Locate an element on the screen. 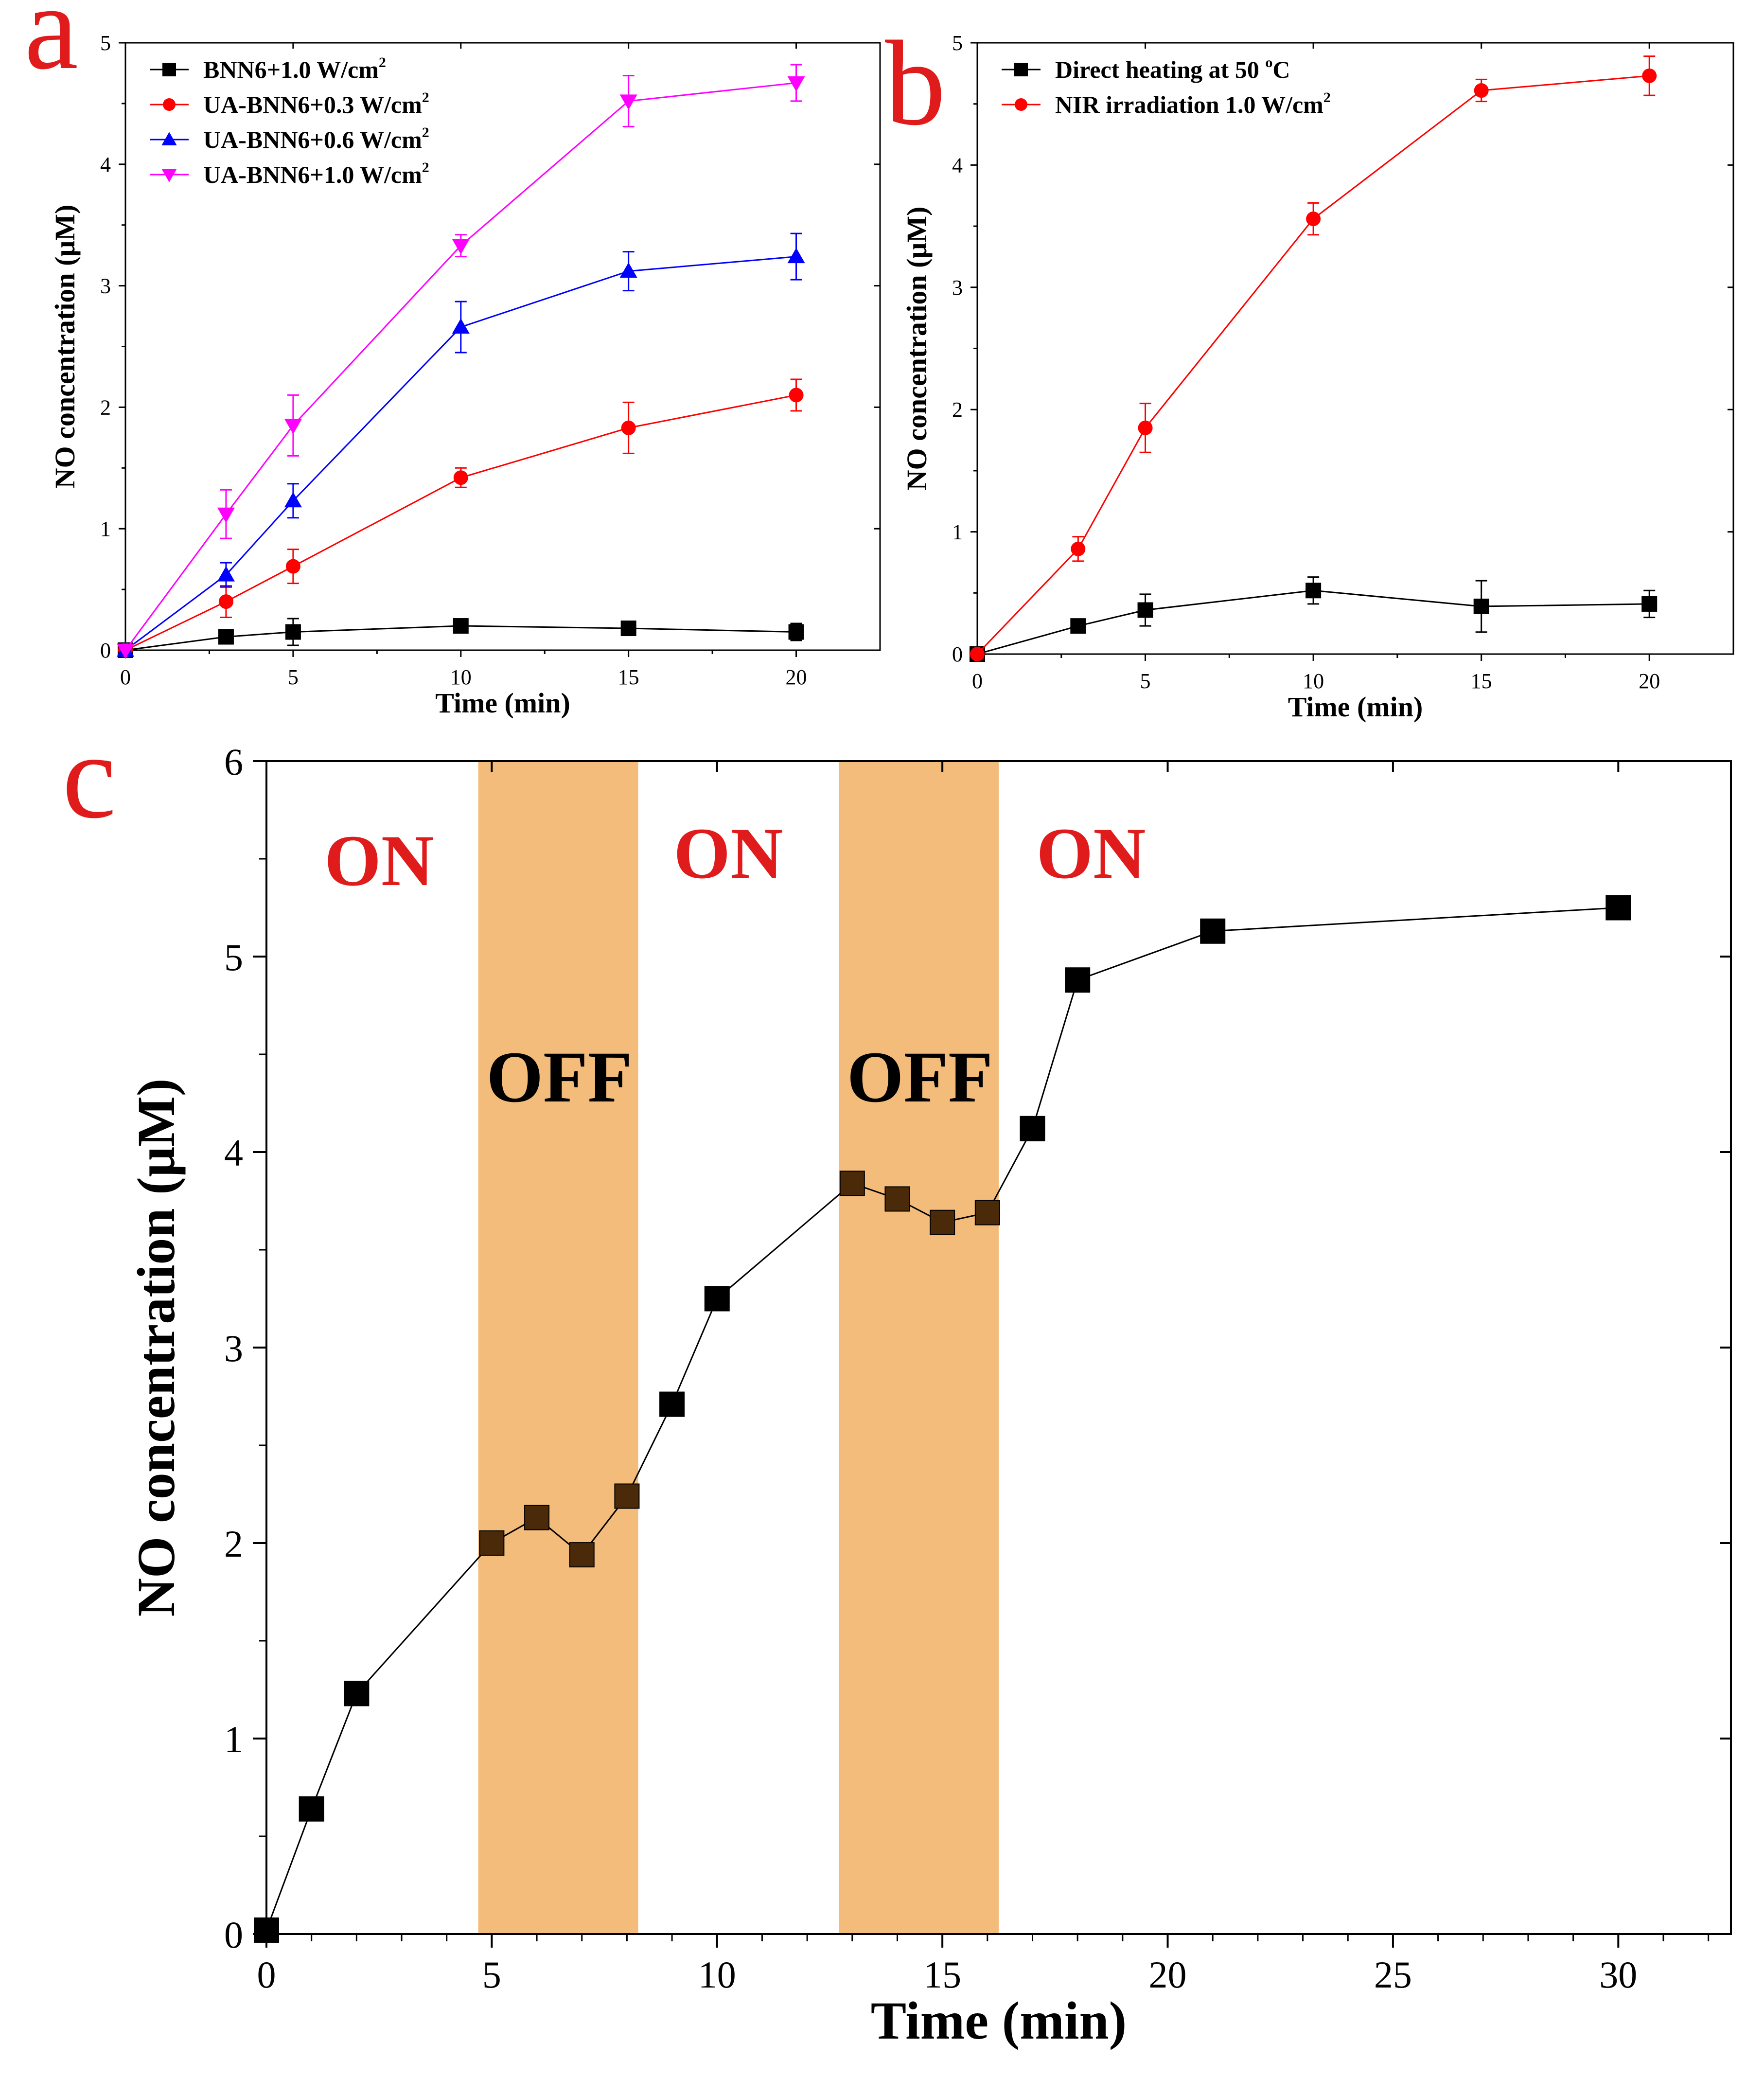 The image size is (1764, 2077). x-tick-label: 0 is located at coordinates (266, 1975).